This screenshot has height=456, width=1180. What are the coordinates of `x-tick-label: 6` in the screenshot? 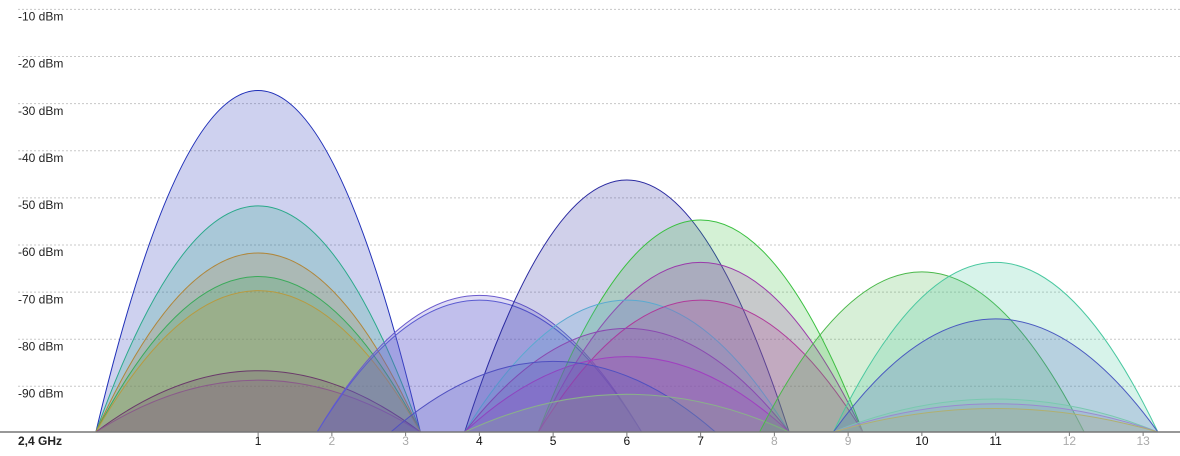 It's located at (627, 441).